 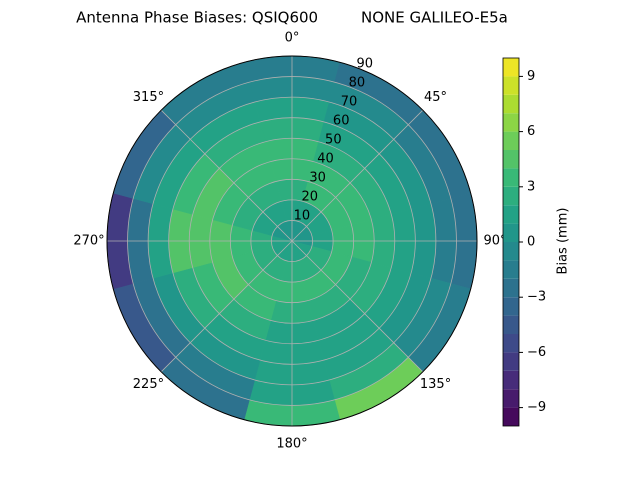 What do you see at coordinates (148, 97) in the screenshot?
I see `theta-tick-label: 315°` at bounding box center [148, 97].